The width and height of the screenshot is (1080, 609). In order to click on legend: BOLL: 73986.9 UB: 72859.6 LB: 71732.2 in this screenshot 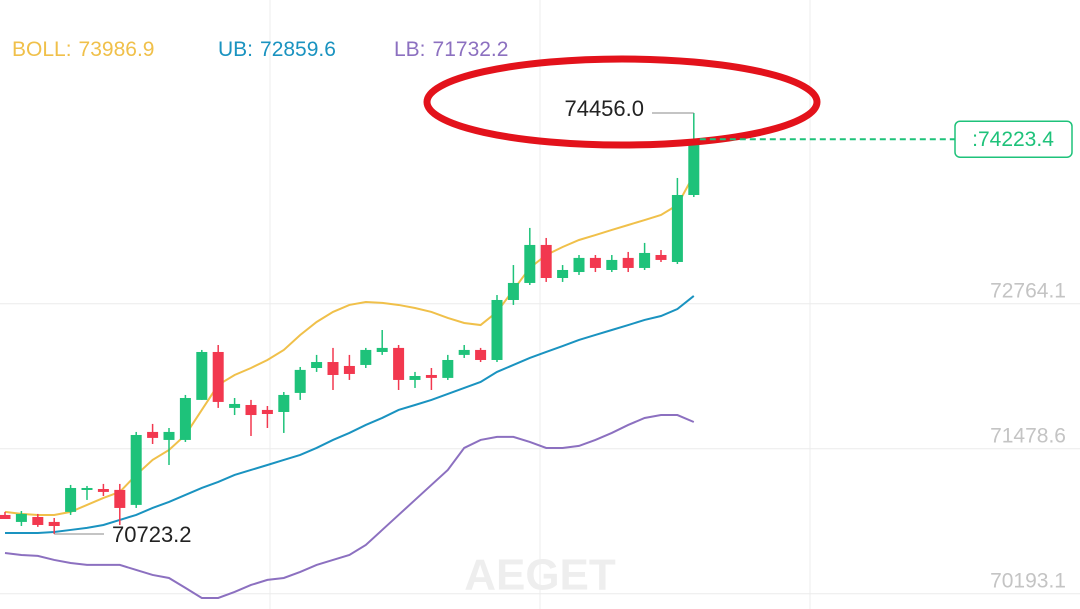, I will do `click(260, 49)`.